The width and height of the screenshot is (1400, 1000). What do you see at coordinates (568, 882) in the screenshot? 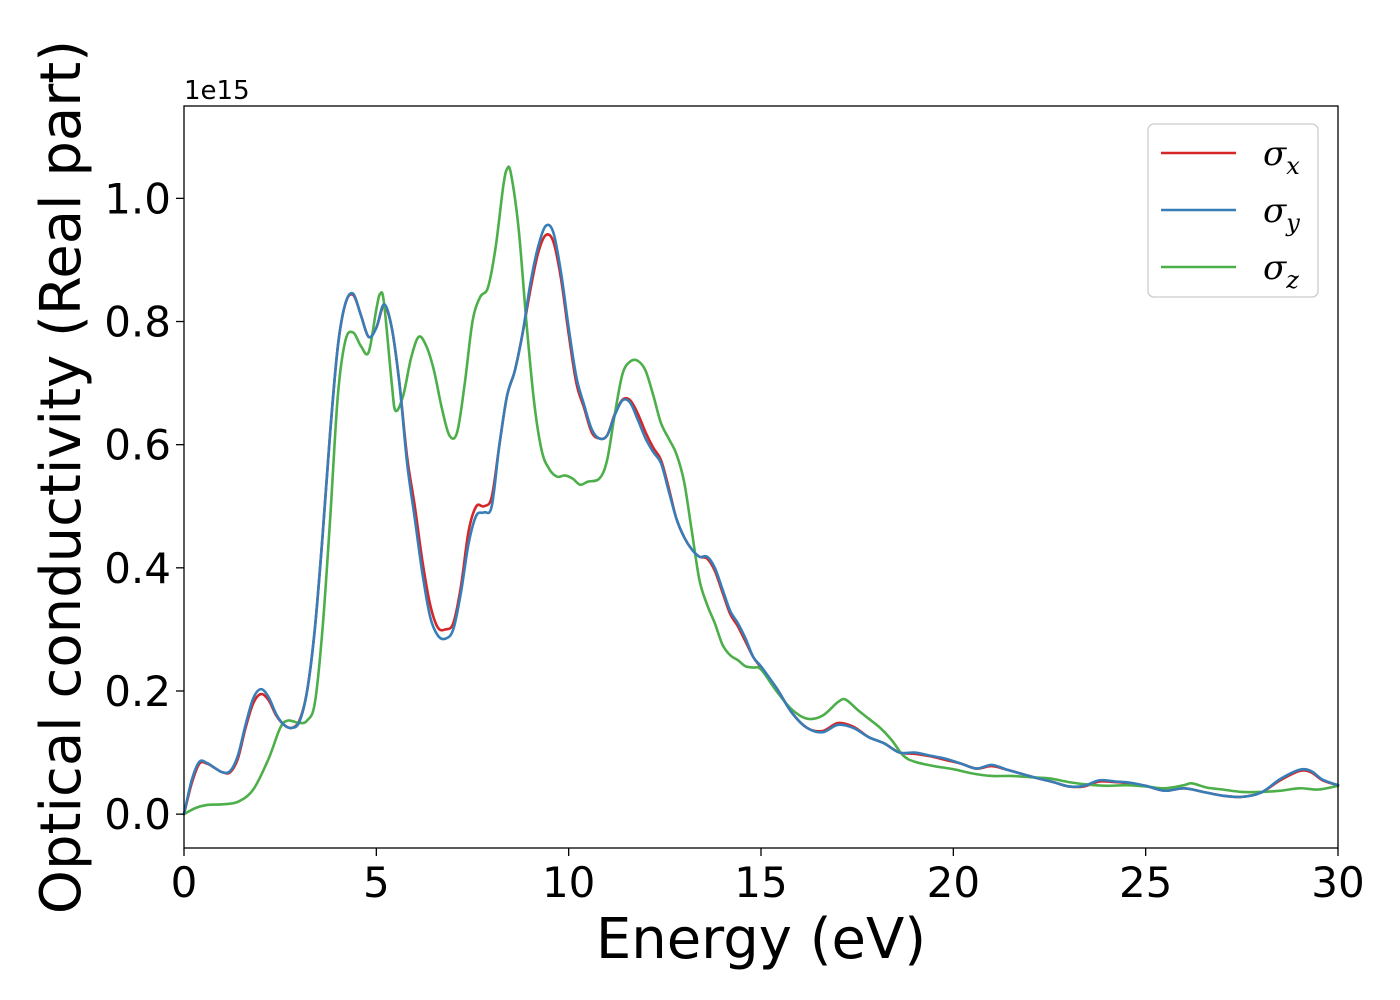
I see `x-tick-label: 10` at bounding box center [568, 882].